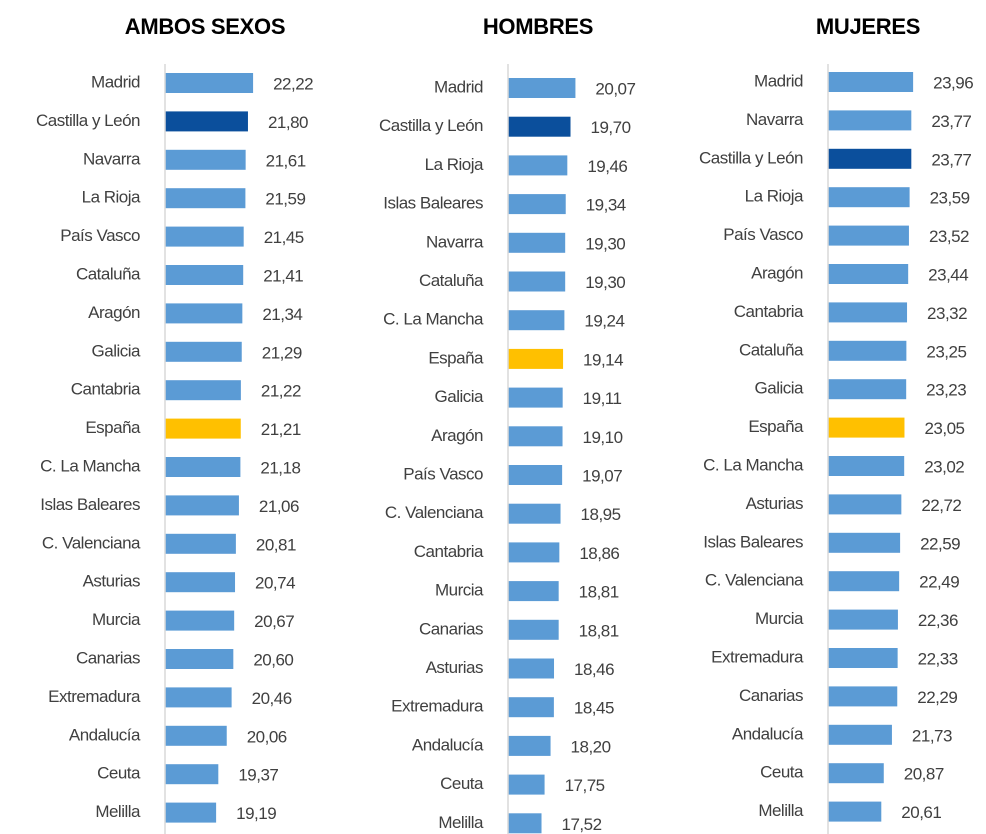 The image size is (986, 834). Describe the element at coordinates (940, 543) in the screenshot. I see `value-label: 22,59` at that location.